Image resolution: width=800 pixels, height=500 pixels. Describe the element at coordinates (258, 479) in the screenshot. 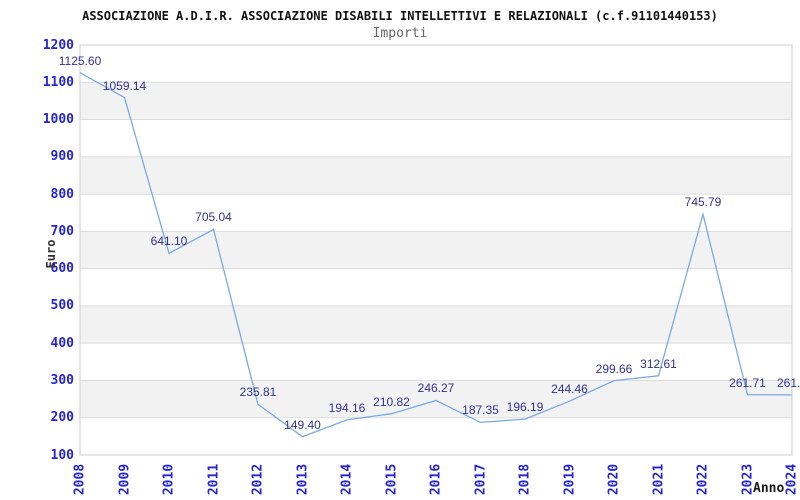

I see `x-tick-label: 2012` at that location.